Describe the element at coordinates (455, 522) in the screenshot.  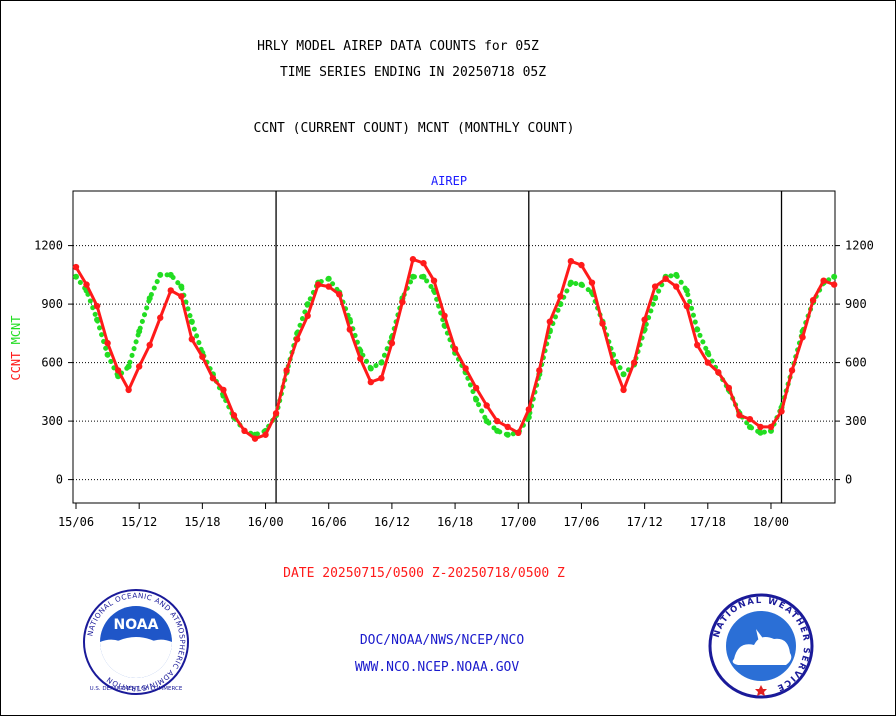
I see `x-tick-label: 16/18` at that location.